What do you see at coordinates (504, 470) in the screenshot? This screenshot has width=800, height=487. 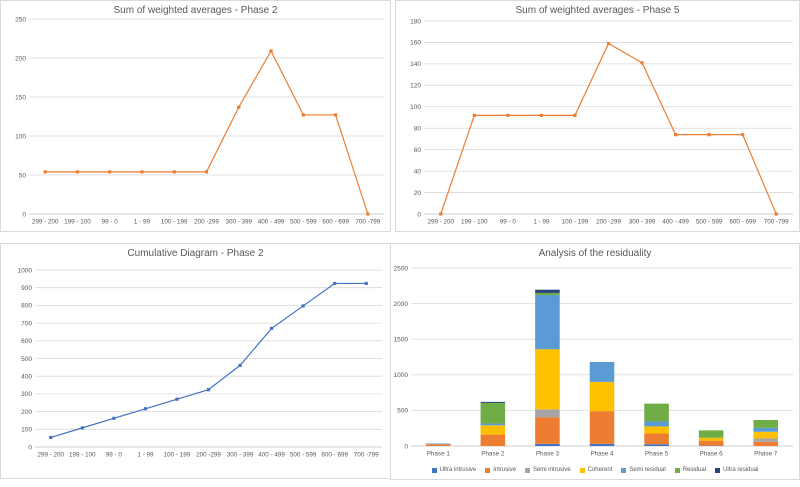 I see `legend-label: Intrusive` at bounding box center [504, 470].